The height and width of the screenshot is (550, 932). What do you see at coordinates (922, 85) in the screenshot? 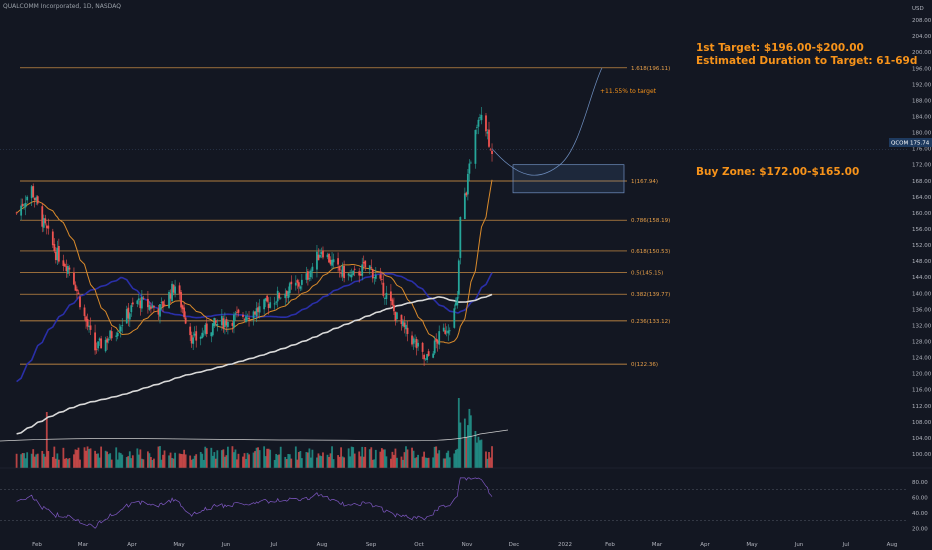
I see `price-tick-23: 192.00` at bounding box center [922, 85].